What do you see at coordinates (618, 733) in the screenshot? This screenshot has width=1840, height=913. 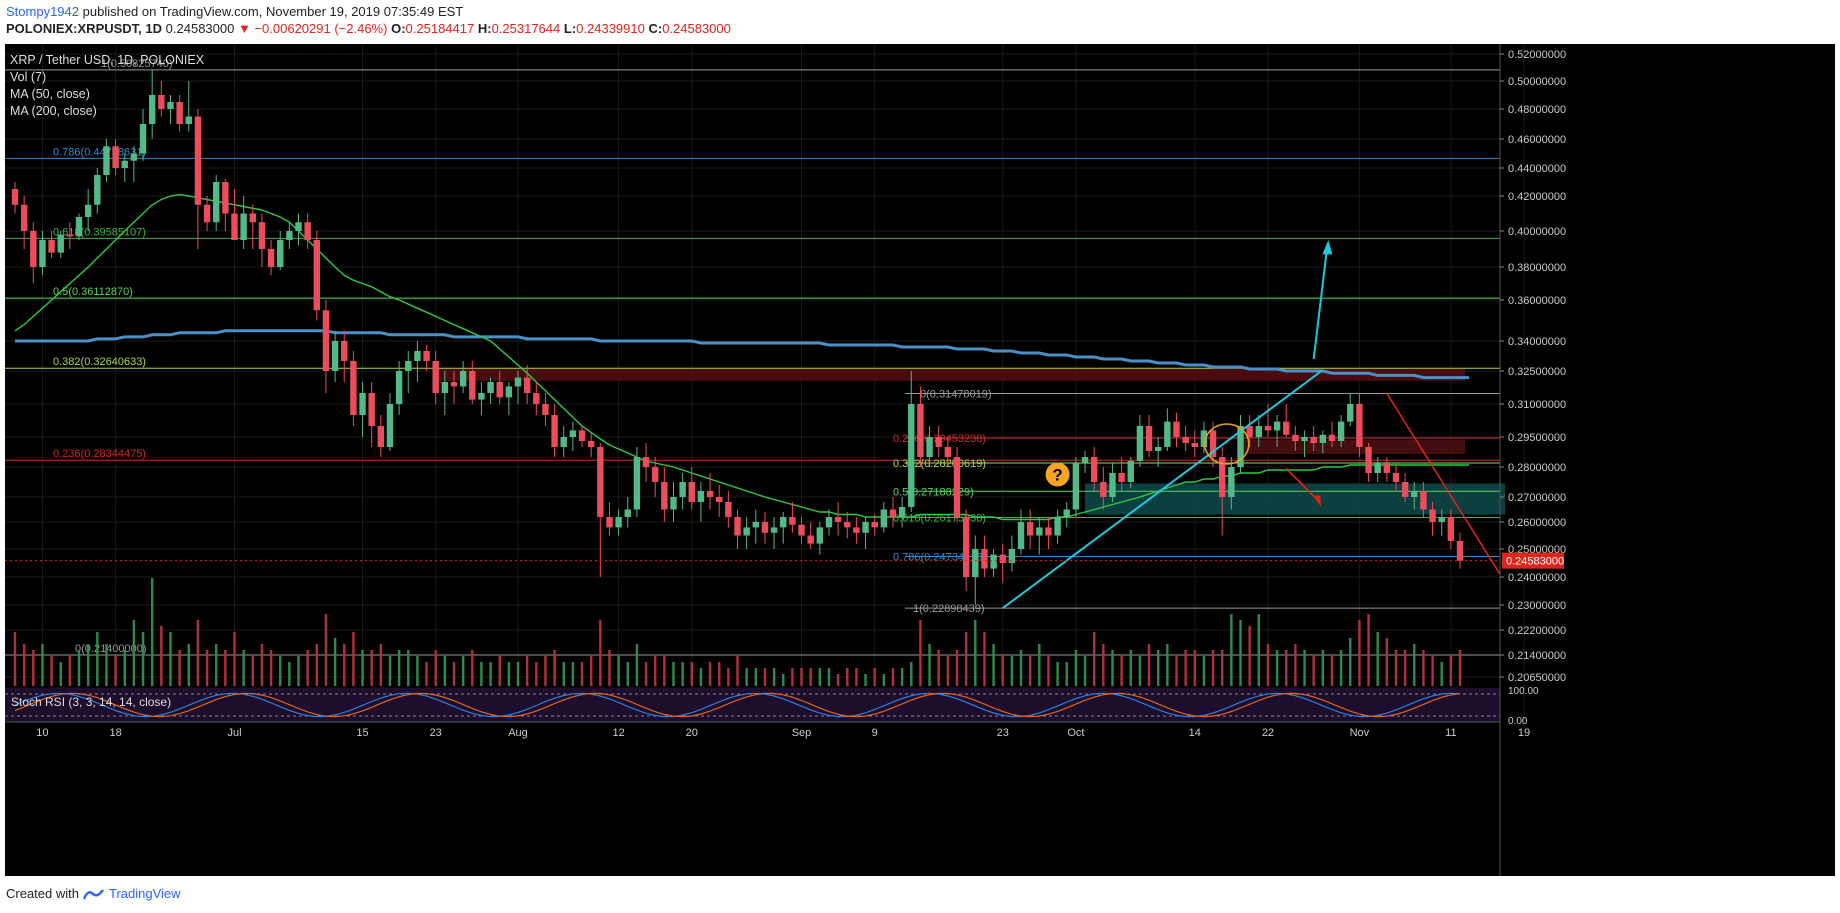 I see `time-axis-label: 12` at bounding box center [618, 733].